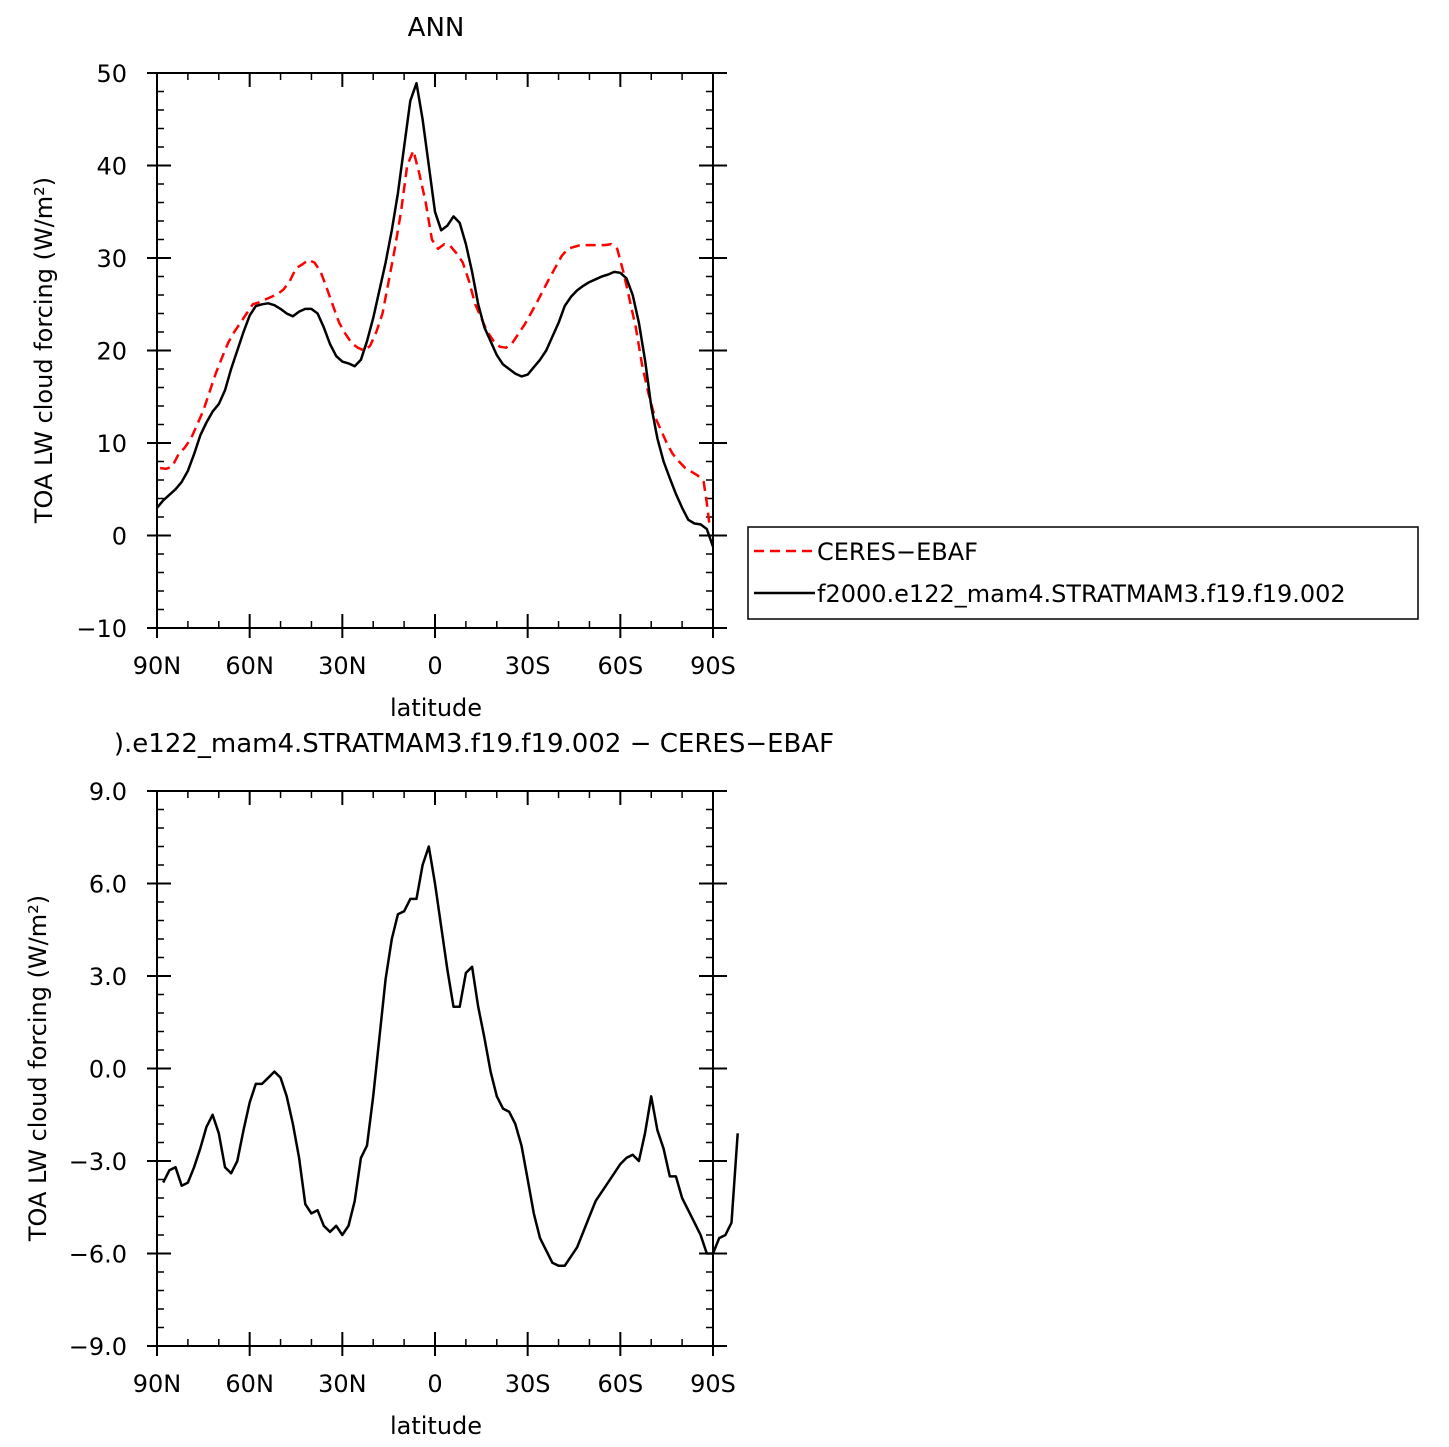 This screenshot has width=1449, height=1447. Describe the element at coordinates (108, 977) in the screenshot. I see `y-tick-label: 3.0` at that location.